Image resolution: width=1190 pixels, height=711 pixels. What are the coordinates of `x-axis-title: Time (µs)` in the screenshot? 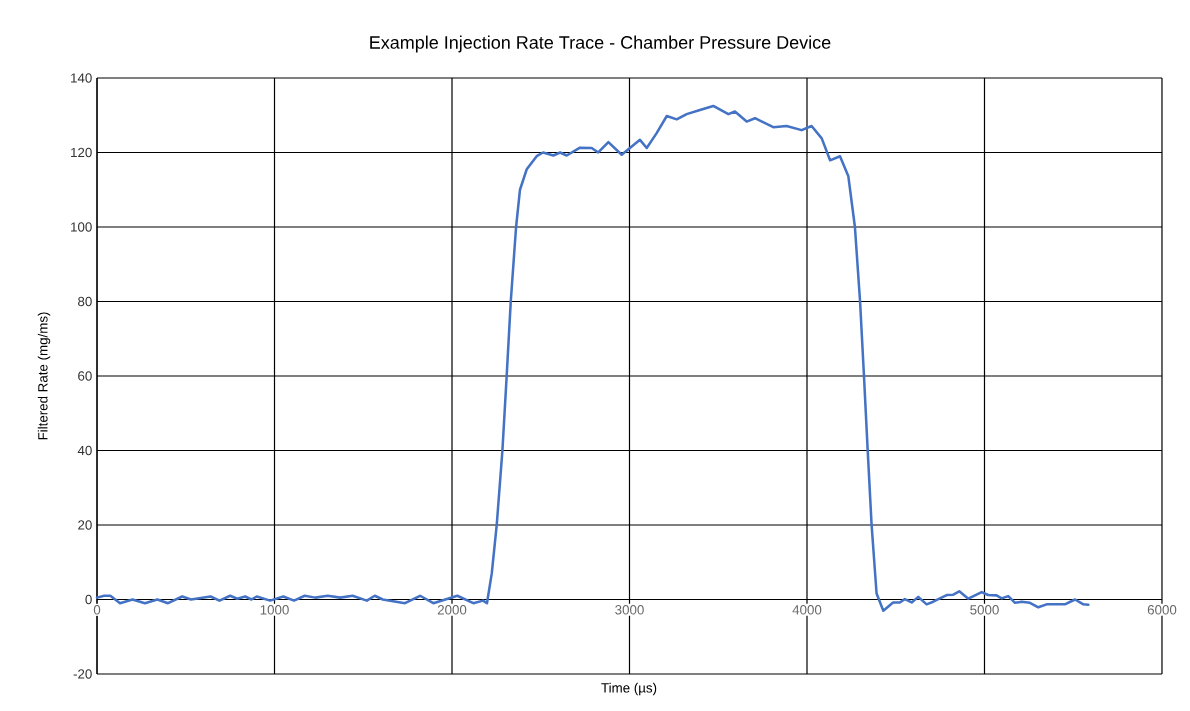 It's located at (629, 689).